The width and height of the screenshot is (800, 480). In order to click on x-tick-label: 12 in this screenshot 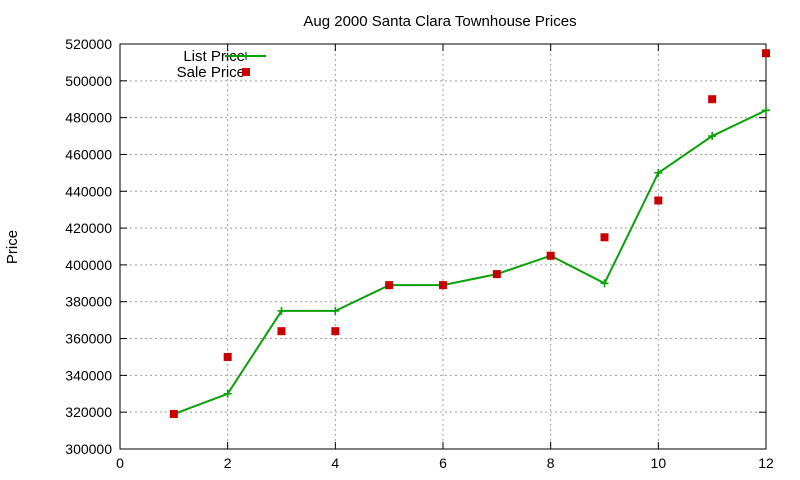, I will do `click(766, 463)`.